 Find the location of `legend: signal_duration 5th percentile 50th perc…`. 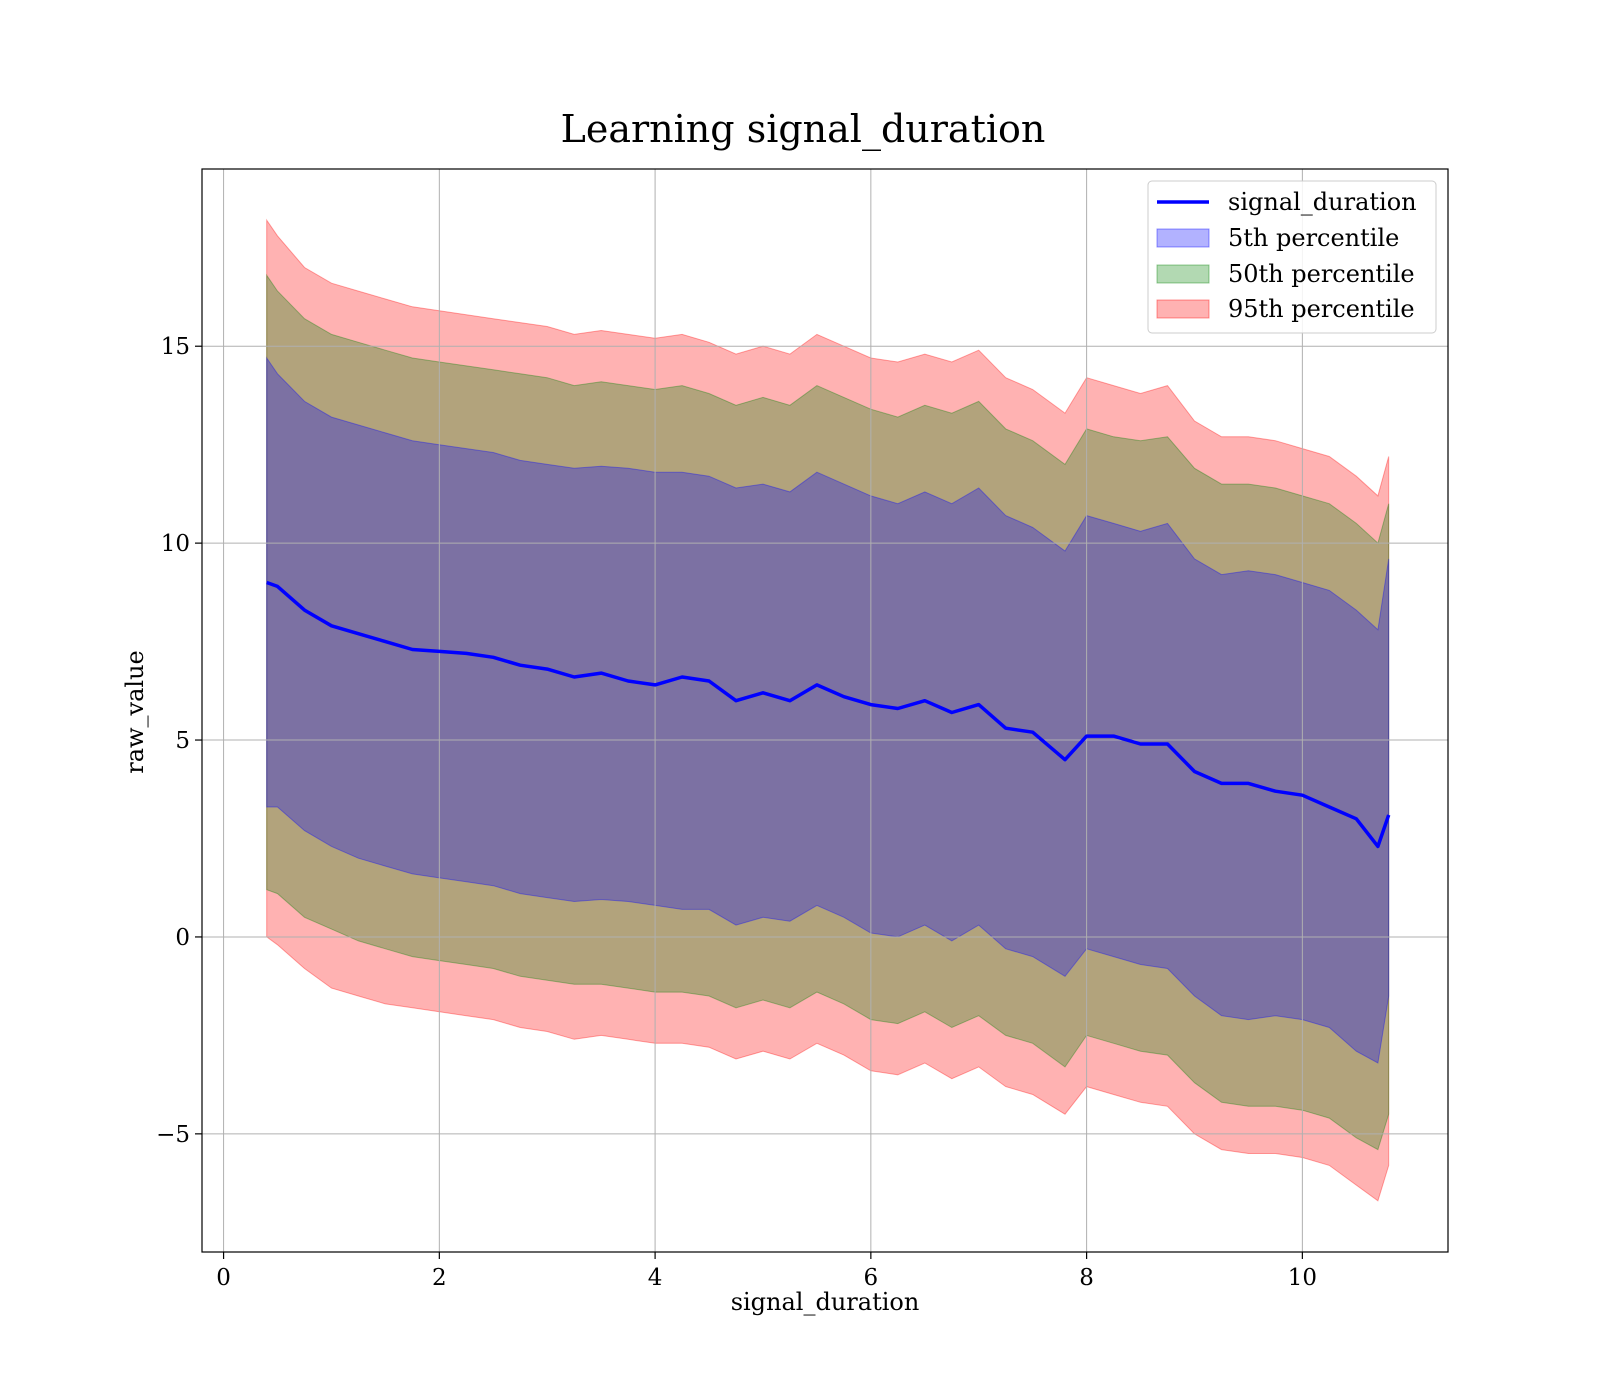

legend: signal_duration 5th percentile 50th perc… is located at coordinates (1292, 257).